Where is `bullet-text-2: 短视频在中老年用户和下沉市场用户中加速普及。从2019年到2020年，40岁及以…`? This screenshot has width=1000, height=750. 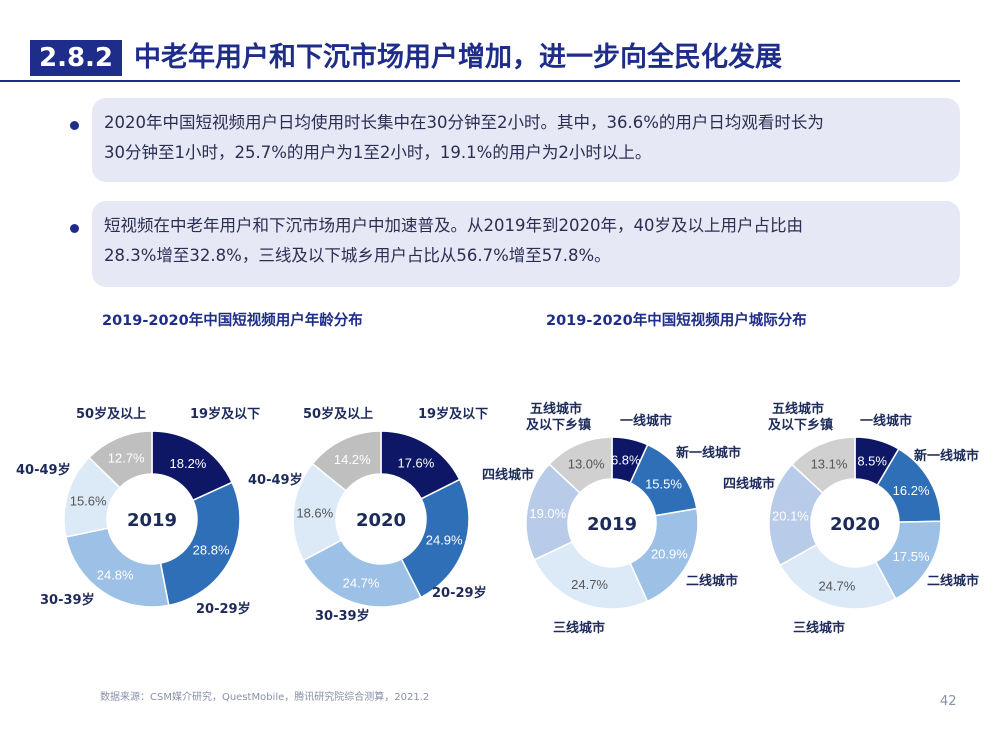 bullet-text-2: 短视频在中老年用户和下沉市场用户中加速普及。从2019年到2020年，40岁及以… is located at coordinates (527, 241).